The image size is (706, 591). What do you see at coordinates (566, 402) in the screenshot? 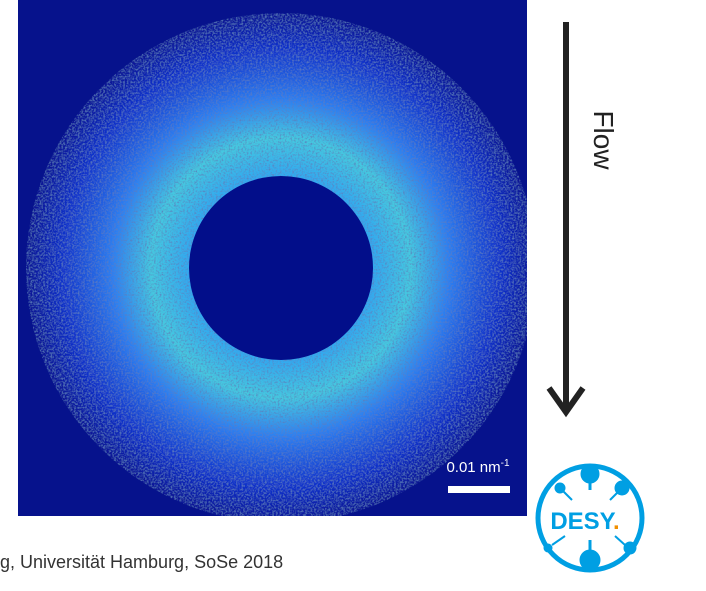
I see `flow-arrow-head` at bounding box center [566, 402].